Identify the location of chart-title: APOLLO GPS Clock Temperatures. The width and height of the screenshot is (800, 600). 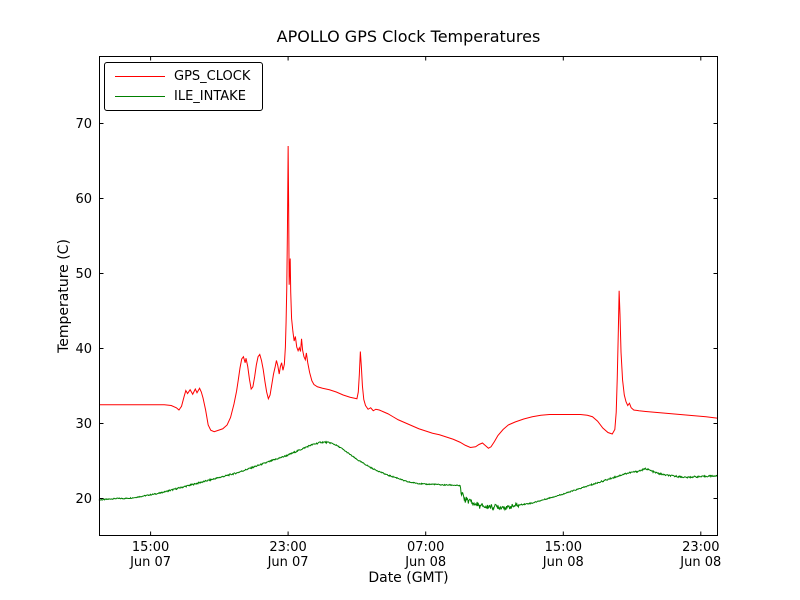
(408, 36).